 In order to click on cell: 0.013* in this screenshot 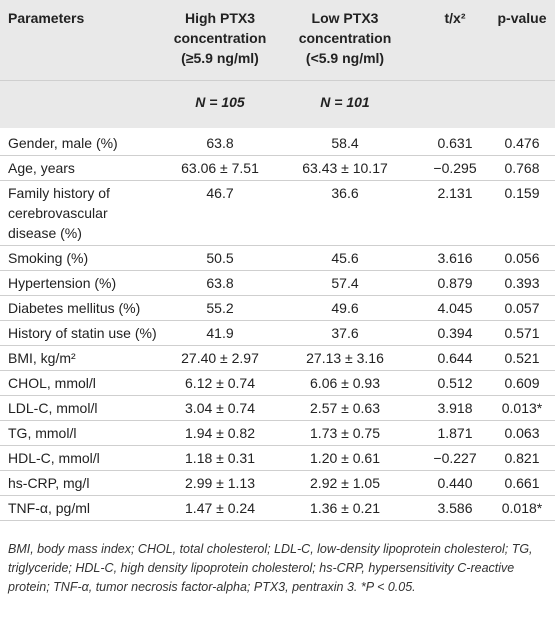, I will do `click(522, 408)`.